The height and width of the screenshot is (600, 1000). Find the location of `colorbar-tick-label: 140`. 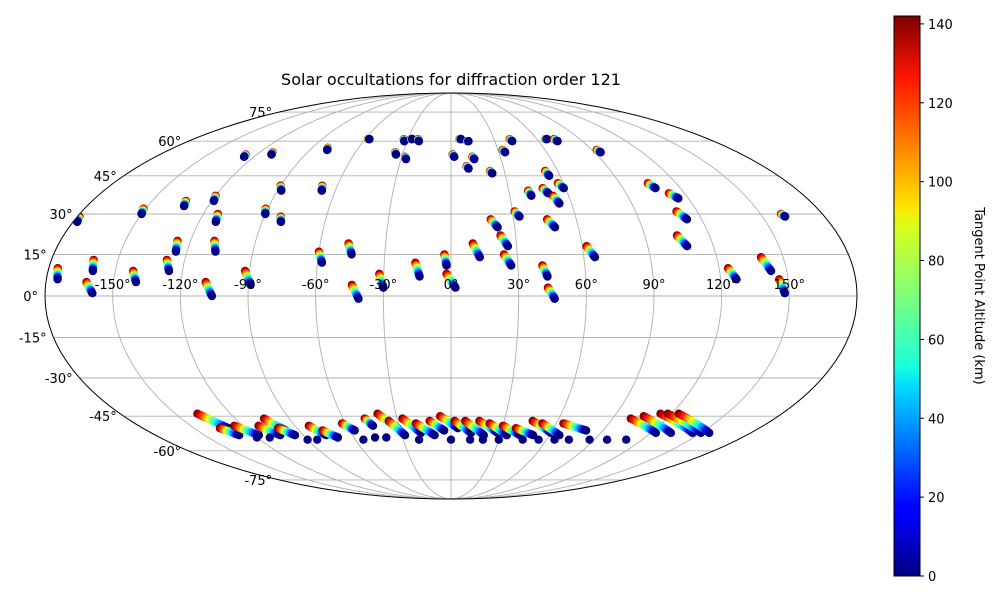

colorbar-tick-label: 140 is located at coordinates (940, 25).